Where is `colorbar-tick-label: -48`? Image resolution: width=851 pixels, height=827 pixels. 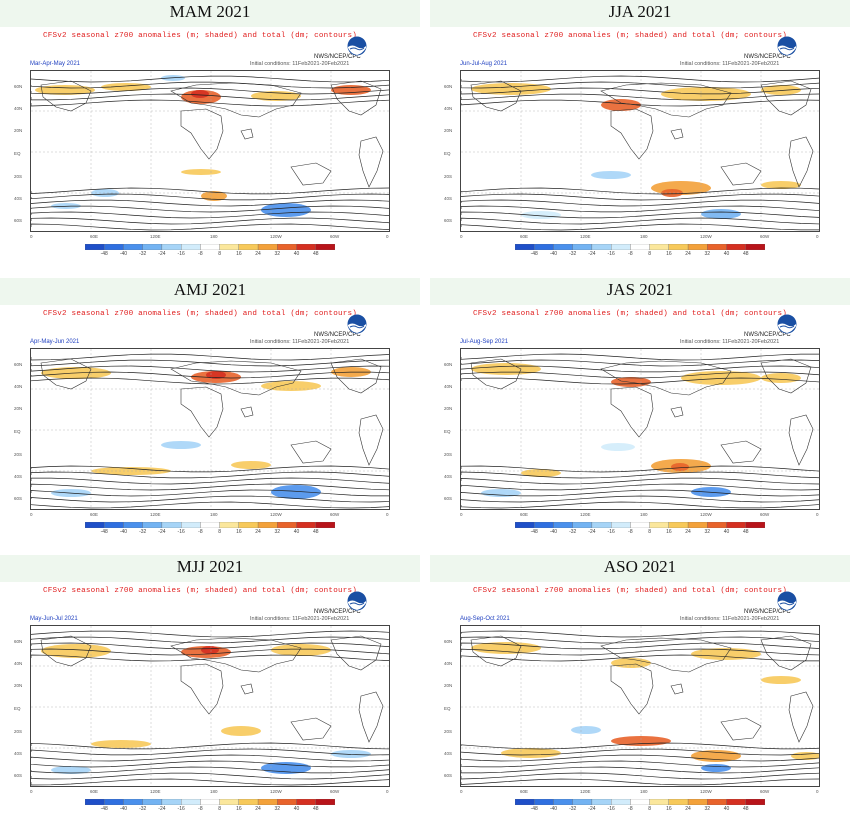 colorbar-tick-label: -48 is located at coordinates (534, 254).